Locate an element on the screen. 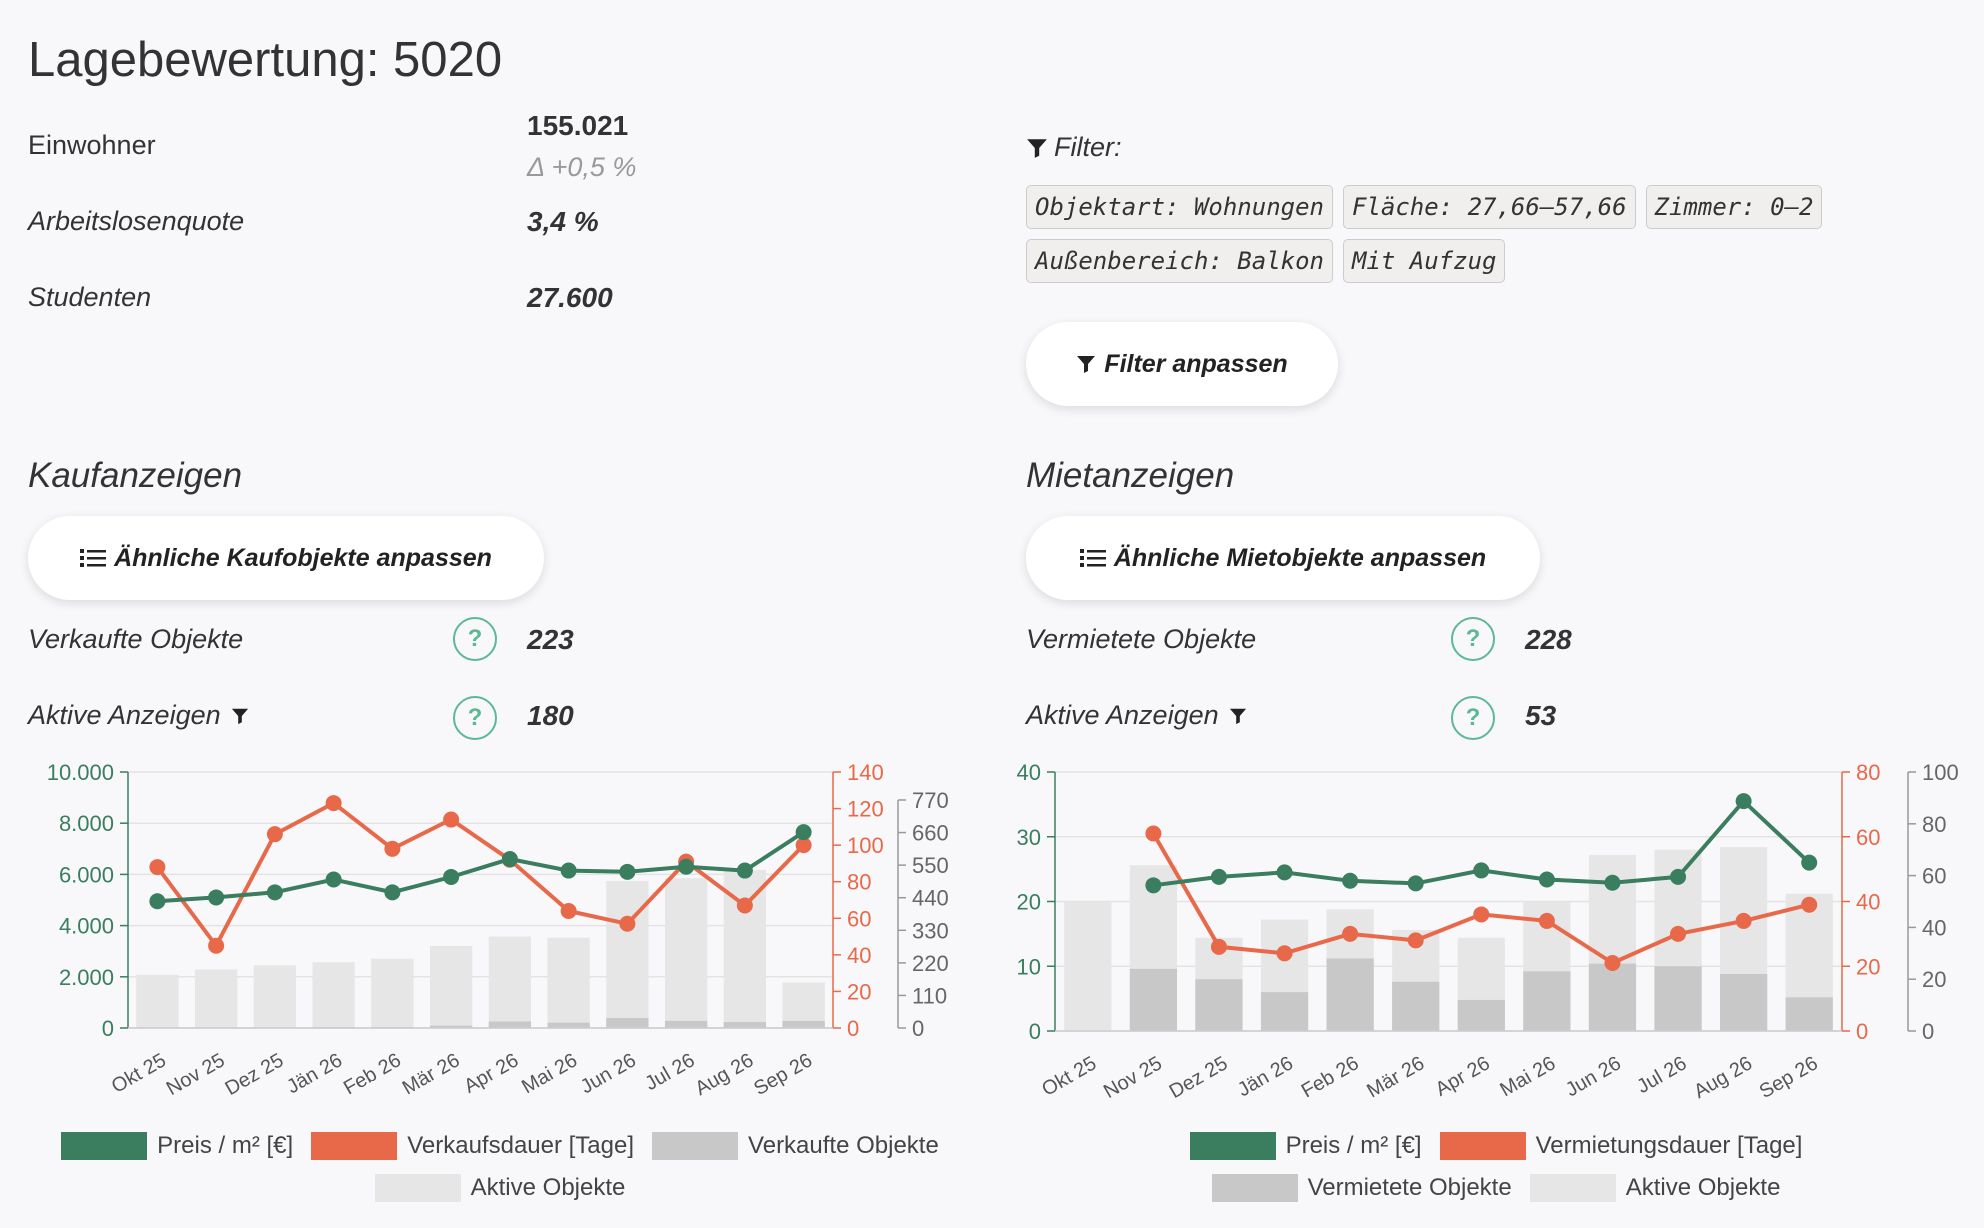 Image resolution: width=1984 pixels, height=1228 pixels. page-title: Lagebewertung: 5020 is located at coordinates (265, 60).